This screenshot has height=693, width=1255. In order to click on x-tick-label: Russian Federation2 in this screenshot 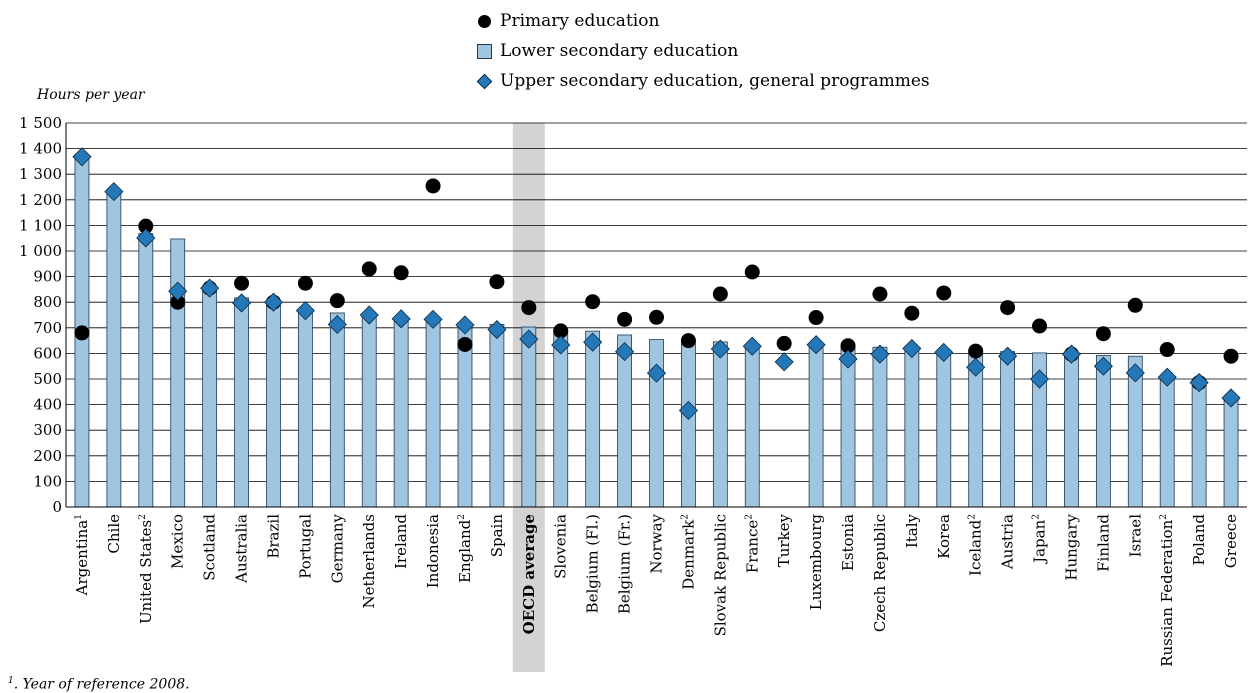, I will do `click(1167, 590)`.